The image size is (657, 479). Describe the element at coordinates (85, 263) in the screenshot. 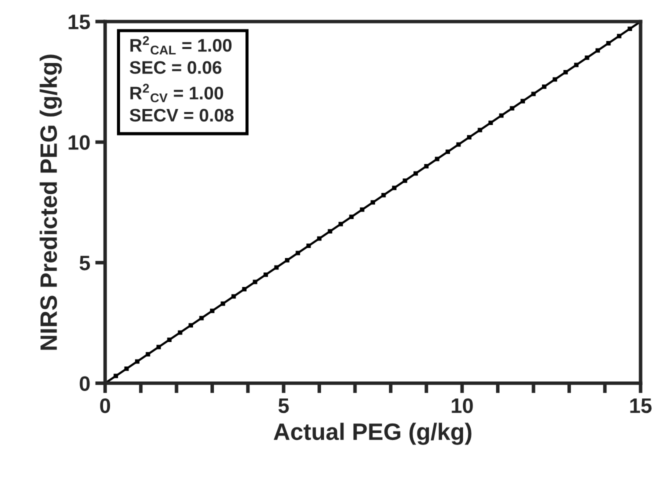

I see `y-tick-label: 5` at that location.